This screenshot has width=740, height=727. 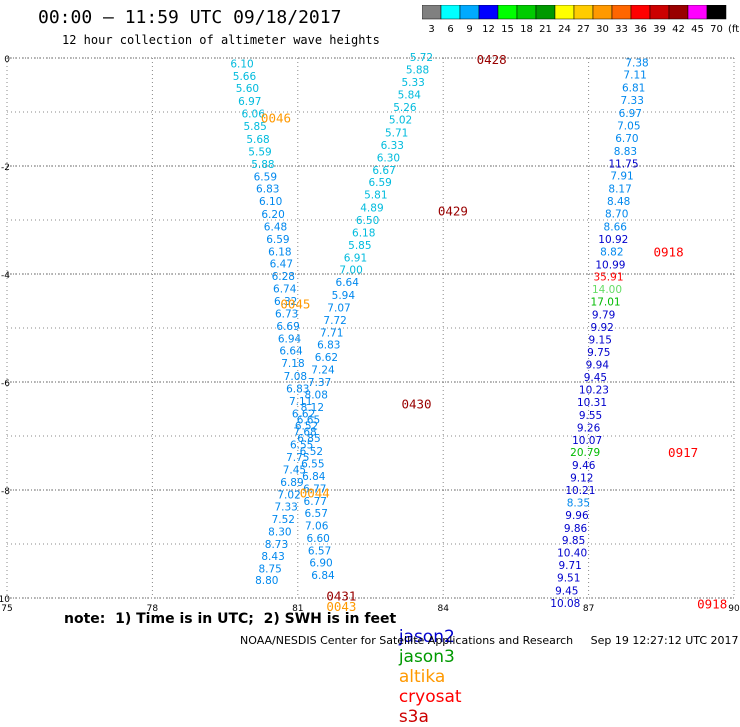 I want to click on wave-height-label: 5.84, so click(x=410, y=96).